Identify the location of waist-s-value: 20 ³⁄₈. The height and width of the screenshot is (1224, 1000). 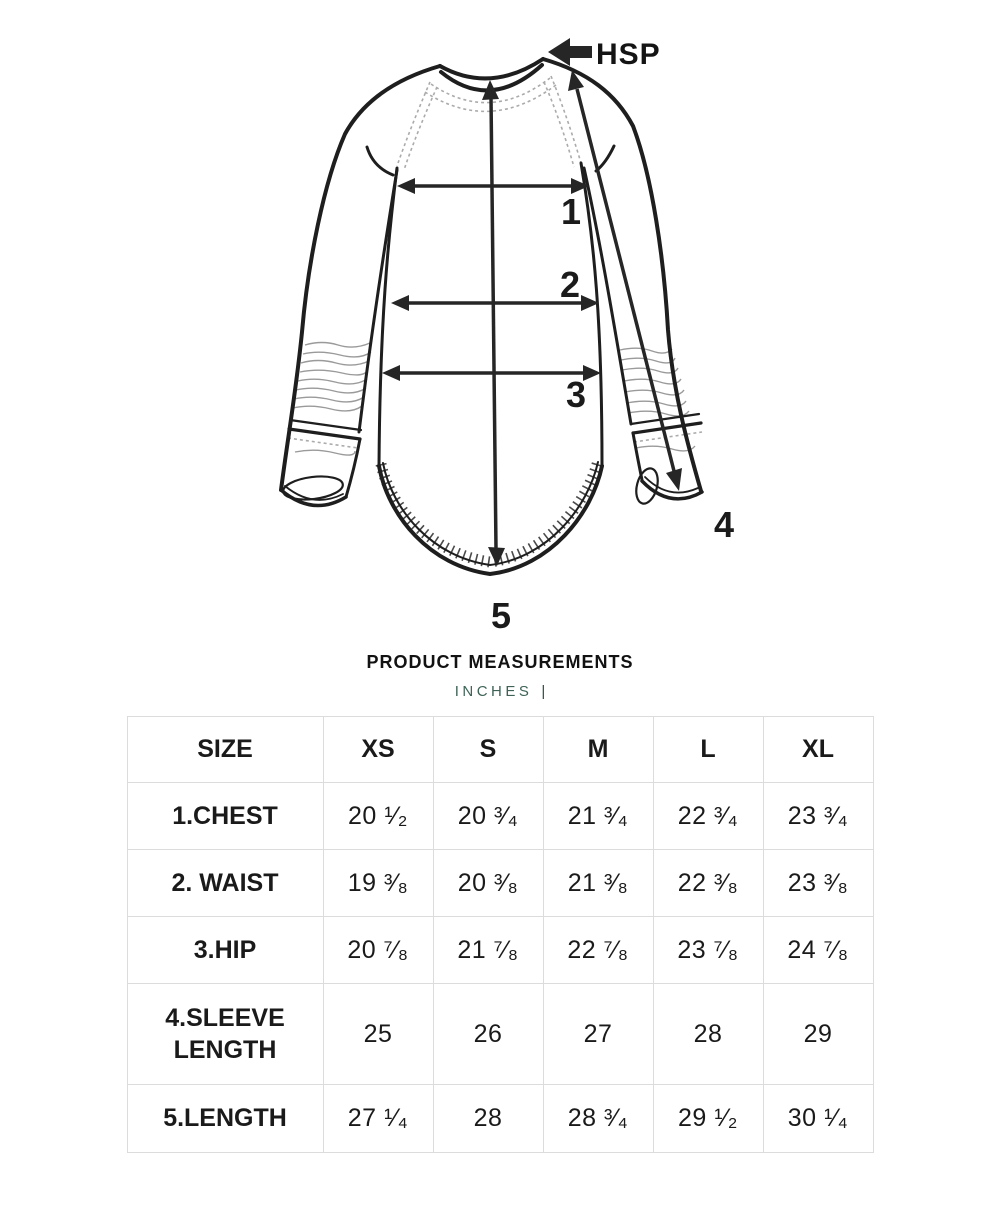
(488, 883).